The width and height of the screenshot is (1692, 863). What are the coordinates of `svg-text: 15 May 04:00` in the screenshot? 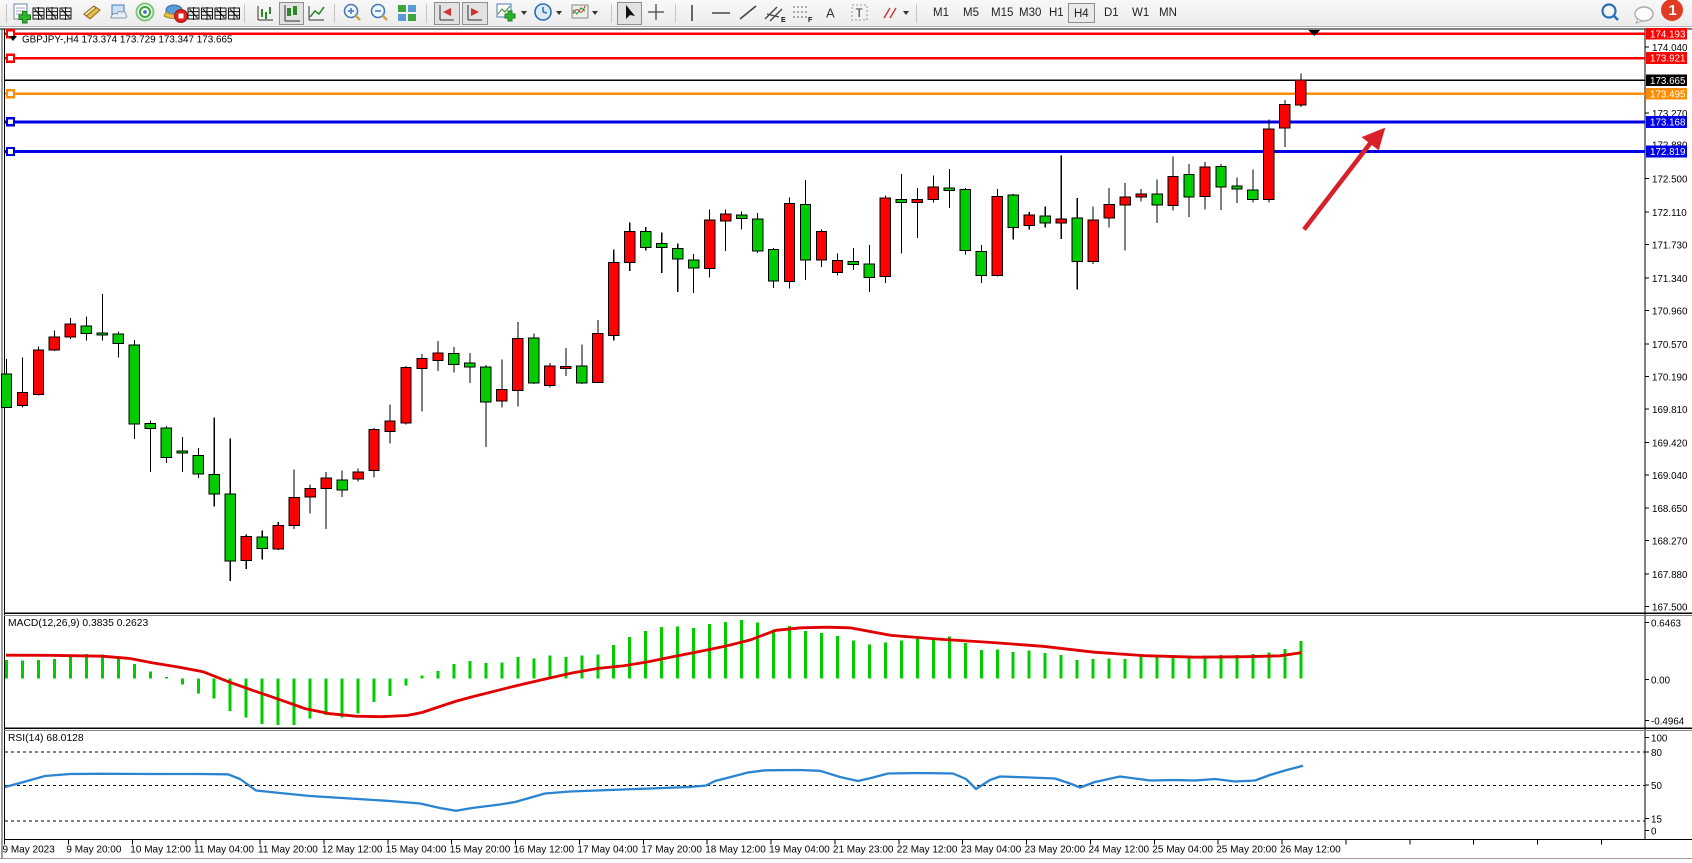 It's located at (416, 850).